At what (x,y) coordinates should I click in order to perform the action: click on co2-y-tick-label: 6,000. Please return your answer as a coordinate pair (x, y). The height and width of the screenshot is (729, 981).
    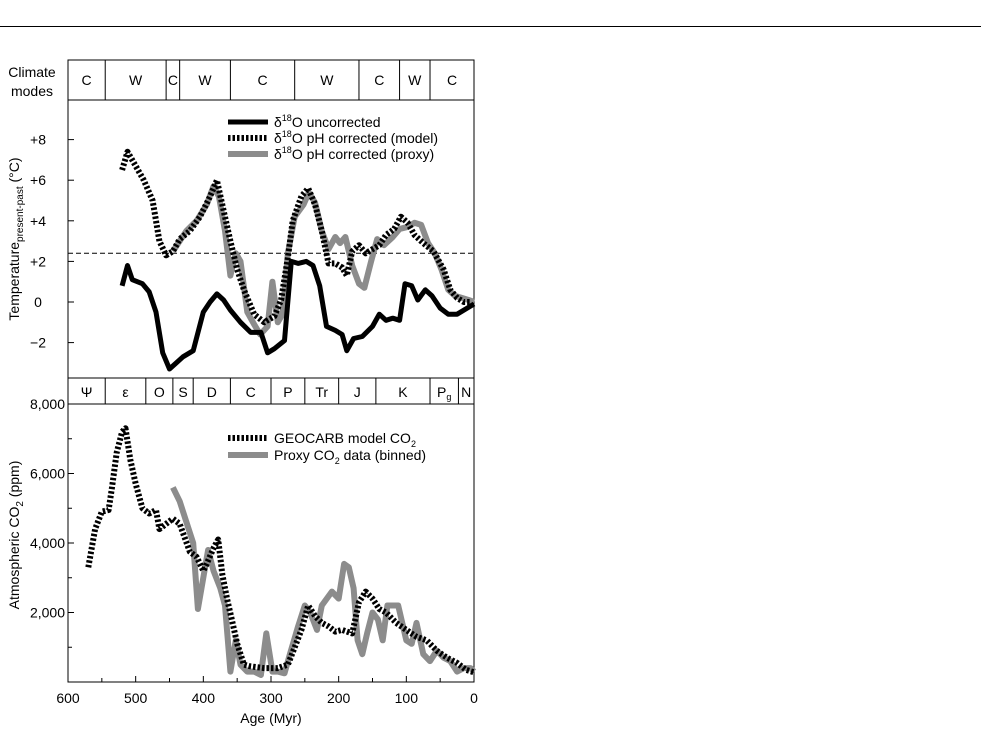
    Looking at the image, I should click on (47, 474).